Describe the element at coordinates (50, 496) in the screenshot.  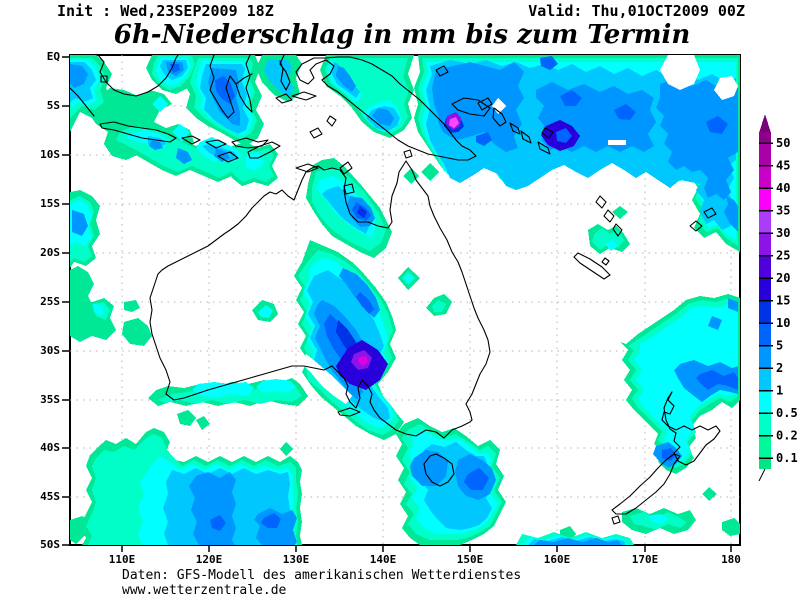
I see `lat-label: 45S` at that location.